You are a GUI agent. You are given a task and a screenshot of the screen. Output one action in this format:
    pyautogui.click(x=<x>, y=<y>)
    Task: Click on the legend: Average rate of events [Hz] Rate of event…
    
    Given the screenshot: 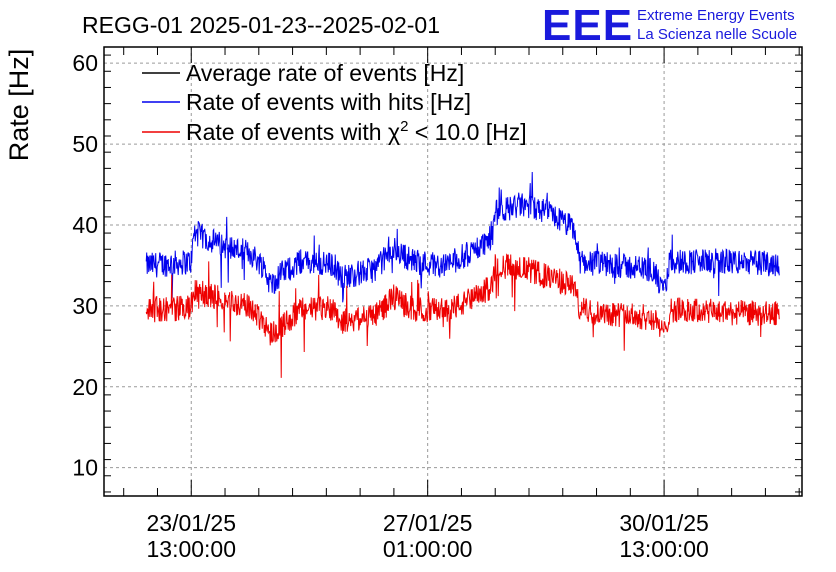 What is the action you would take?
    pyautogui.click(x=334, y=102)
    